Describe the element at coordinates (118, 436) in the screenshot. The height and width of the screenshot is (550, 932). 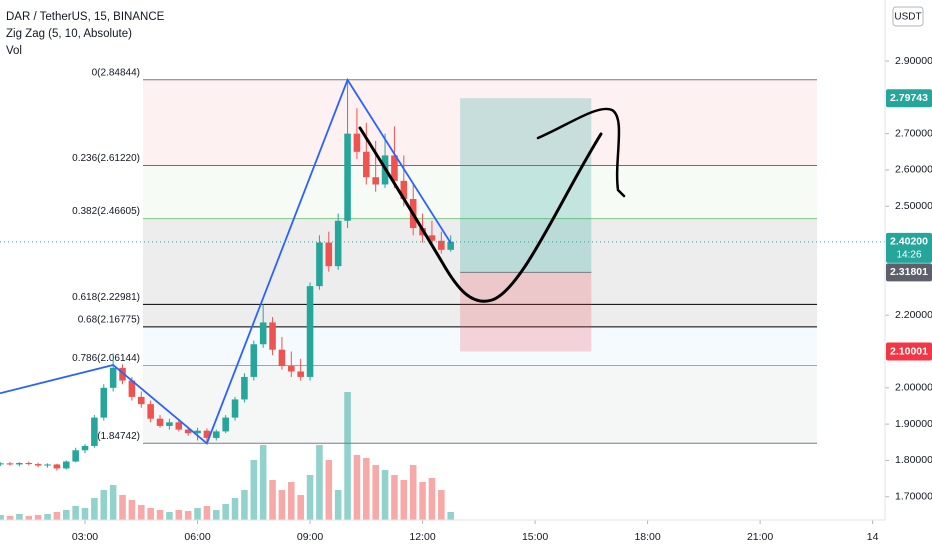
I see `fib-label: (1.84742)` at that location.